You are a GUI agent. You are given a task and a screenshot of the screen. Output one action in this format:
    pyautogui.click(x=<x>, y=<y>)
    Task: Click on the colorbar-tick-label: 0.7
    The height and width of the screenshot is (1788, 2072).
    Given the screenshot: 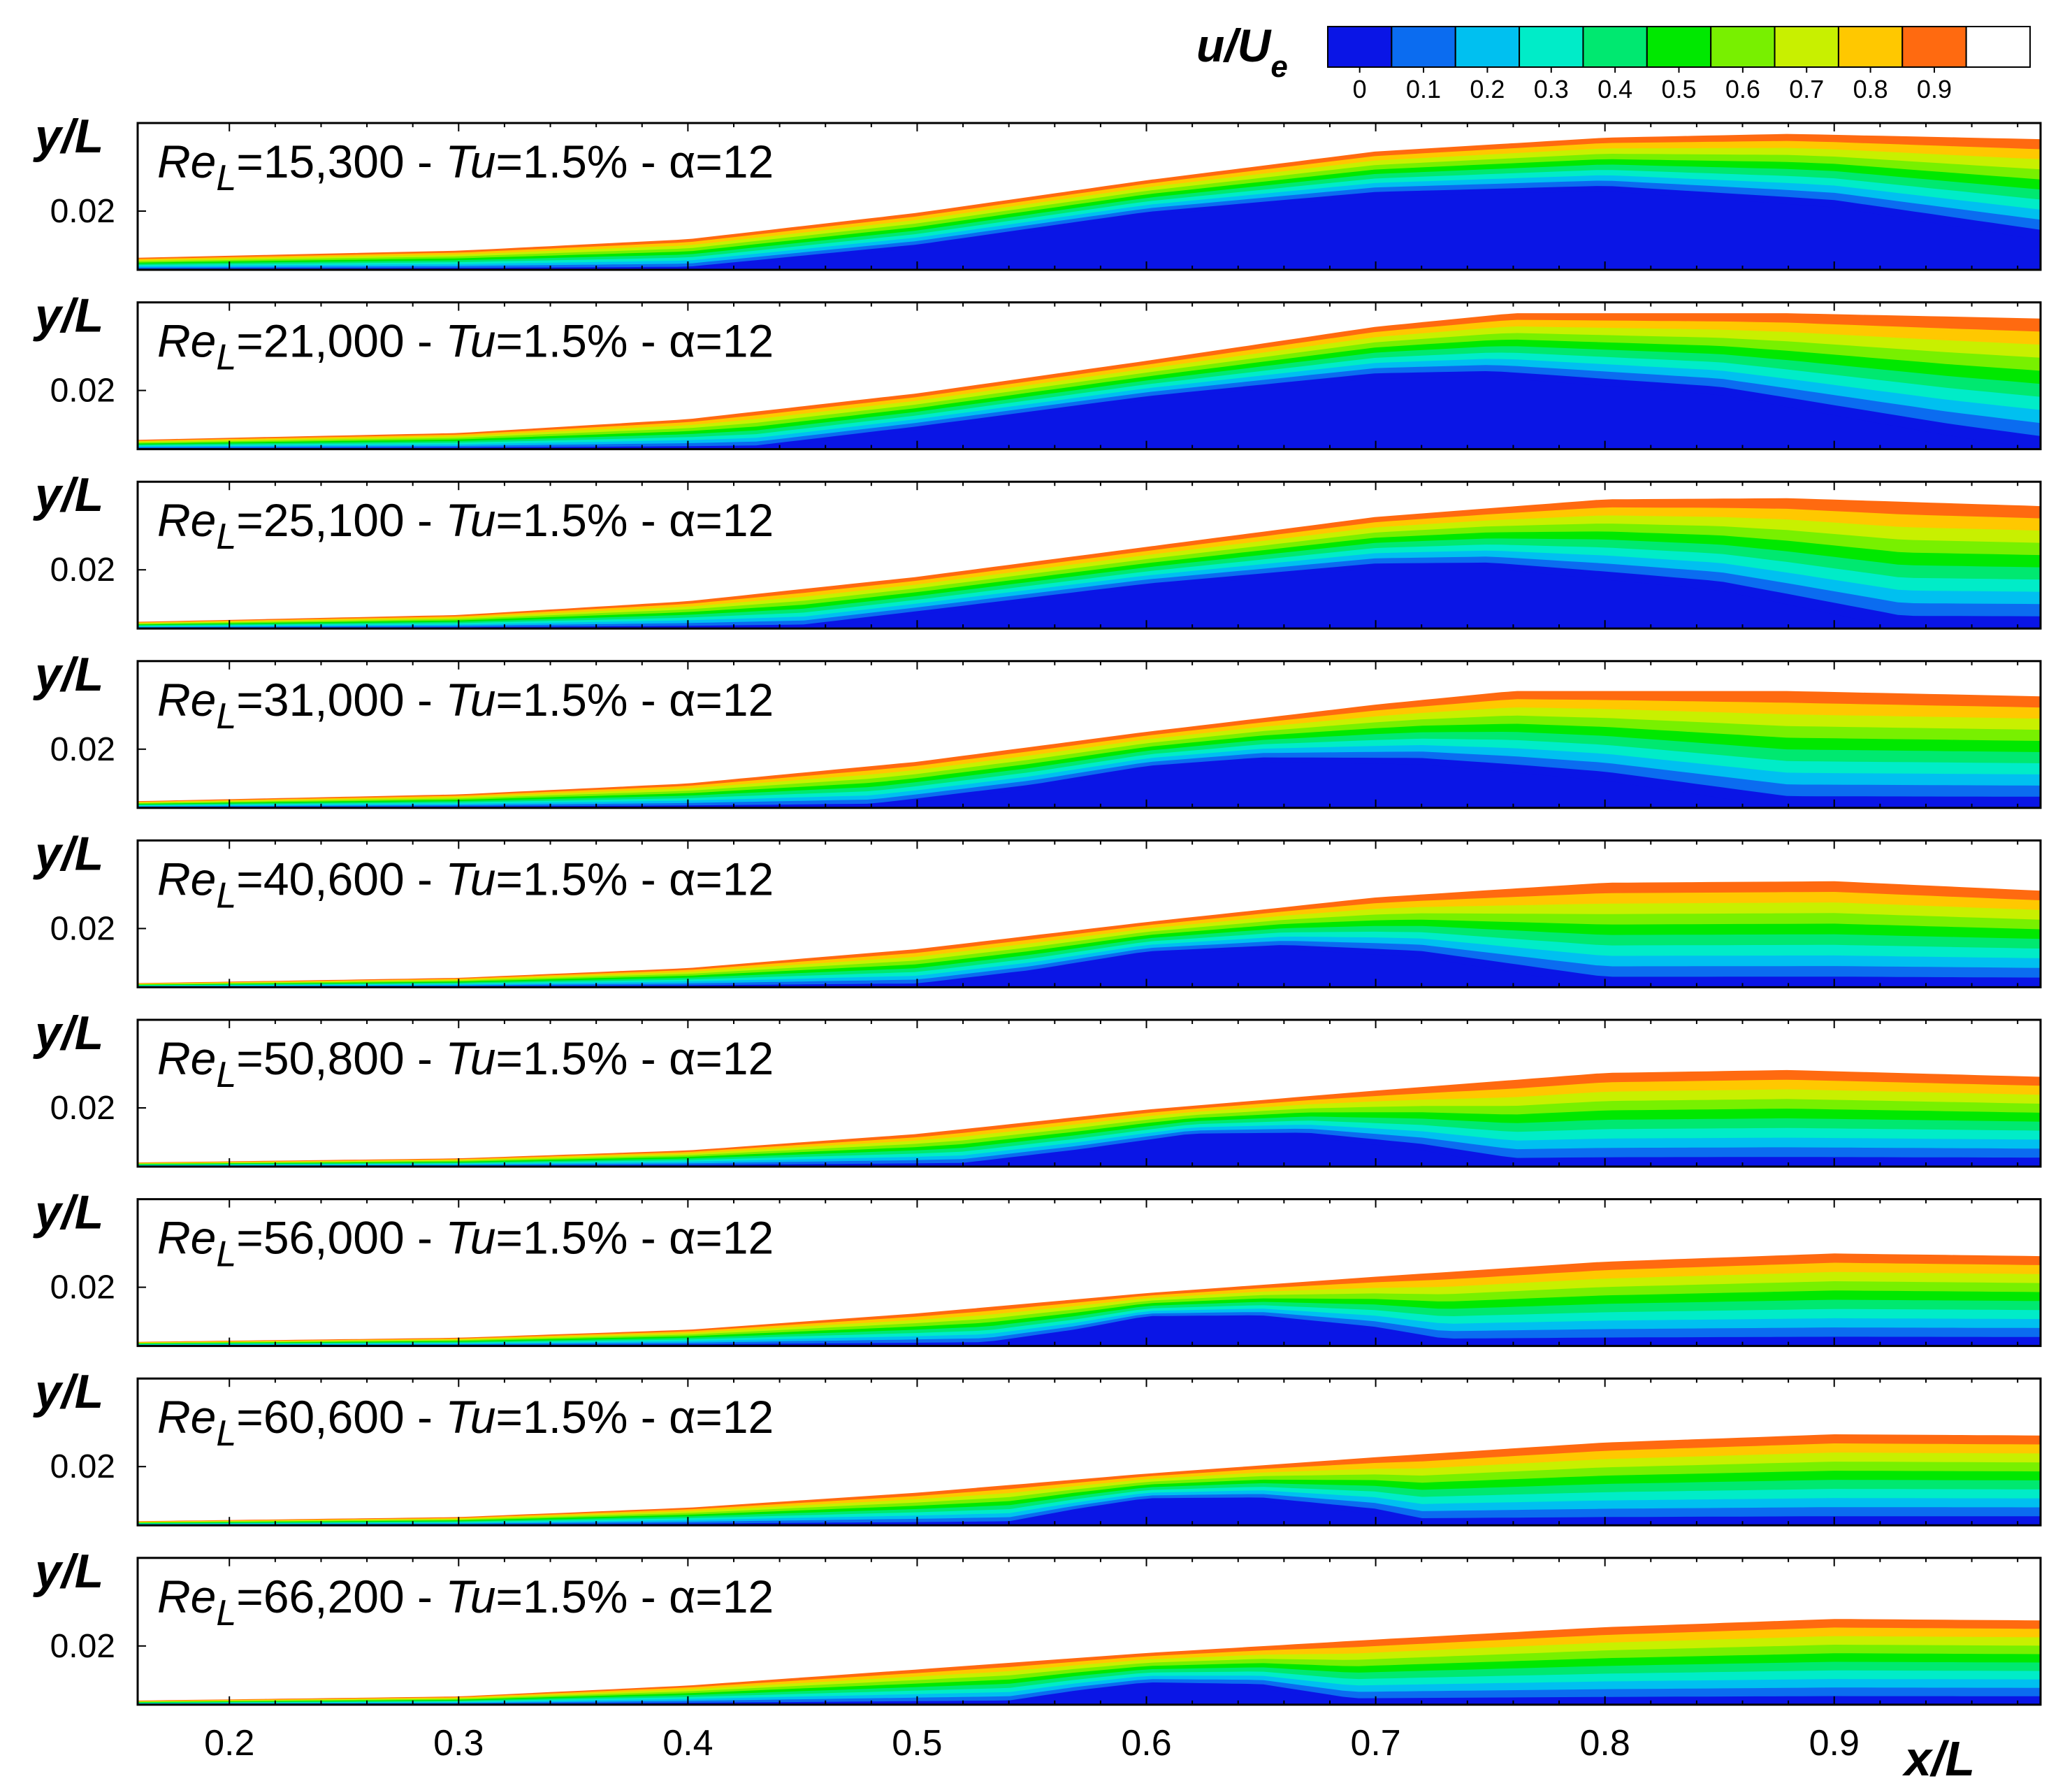 What is the action you would take?
    pyautogui.click(x=1806, y=89)
    